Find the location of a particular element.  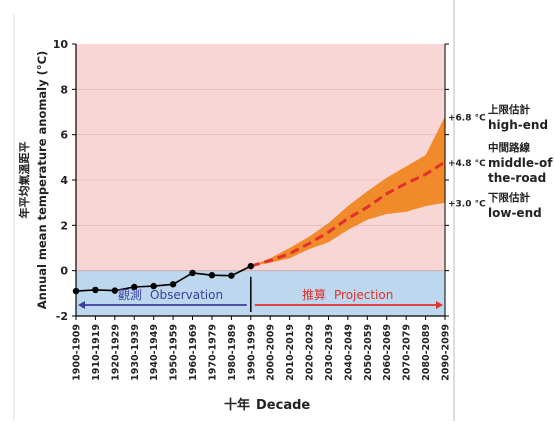

x-tick-label: 1960-1969 is located at coordinates (193, 352).